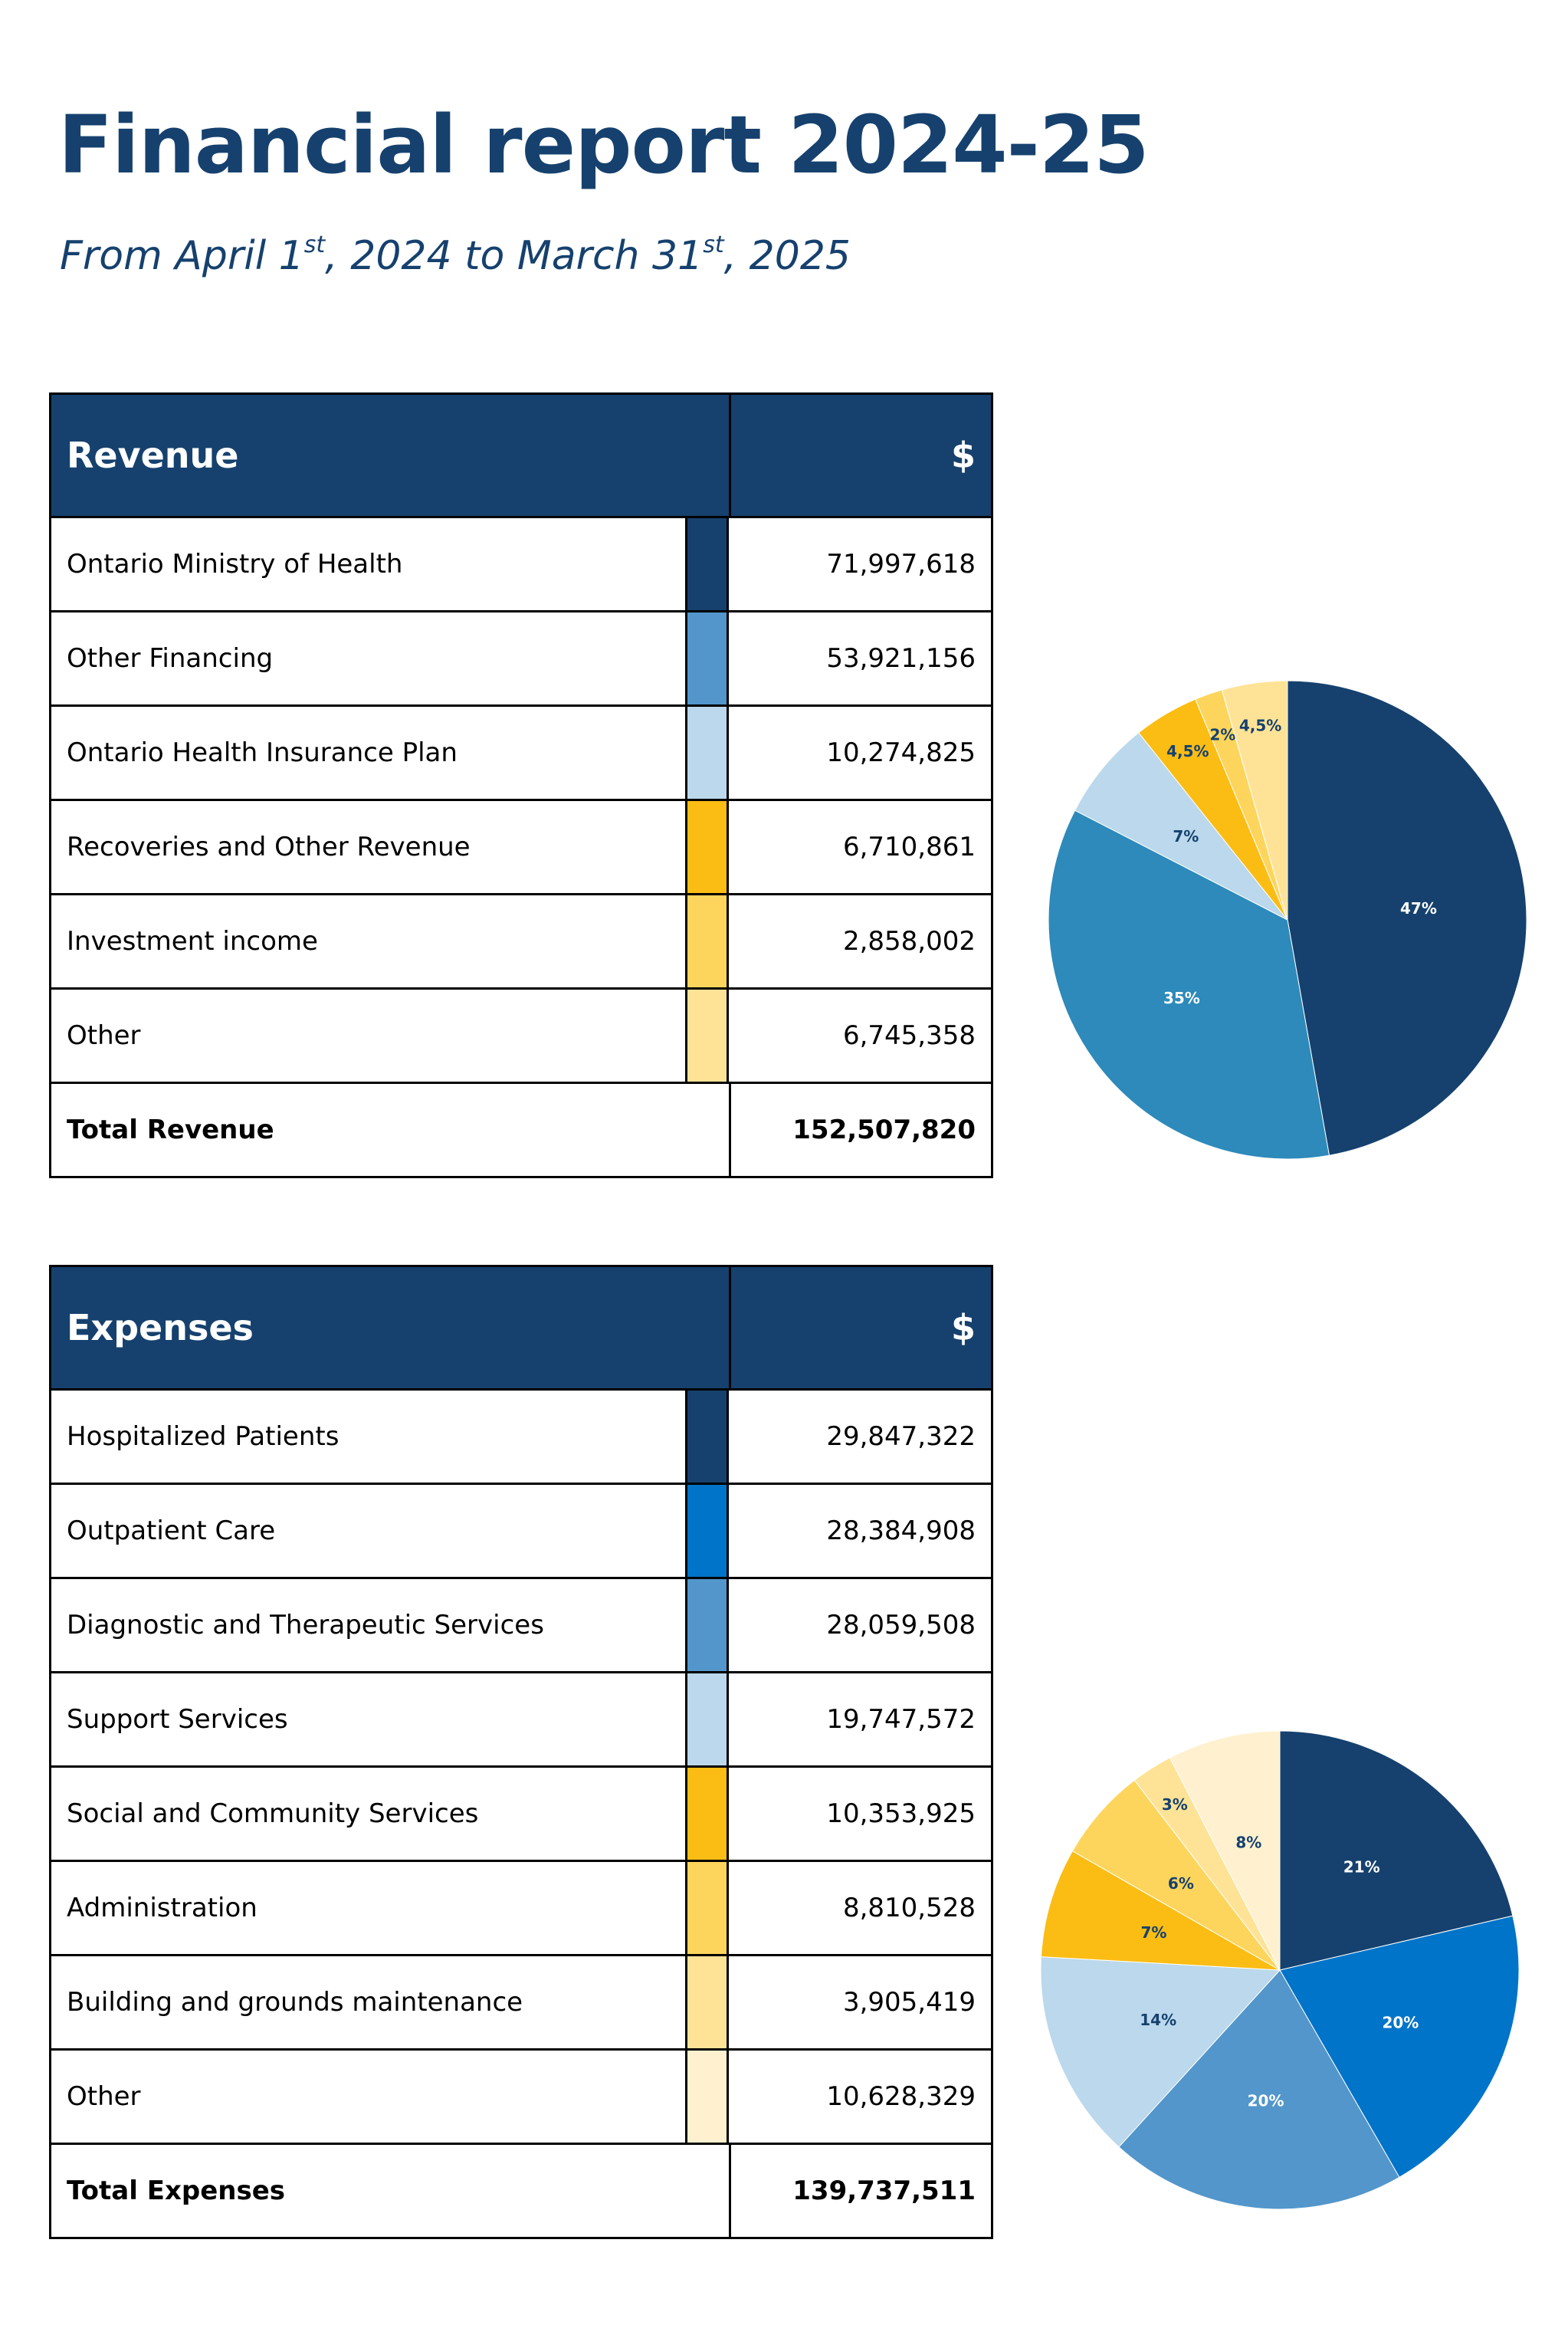 The image size is (1568, 2325). What do you see at coordinates (182, 256) in the screenshot?
I see `subtitle-prefix: From April 1` at bounding box center [182, 256].